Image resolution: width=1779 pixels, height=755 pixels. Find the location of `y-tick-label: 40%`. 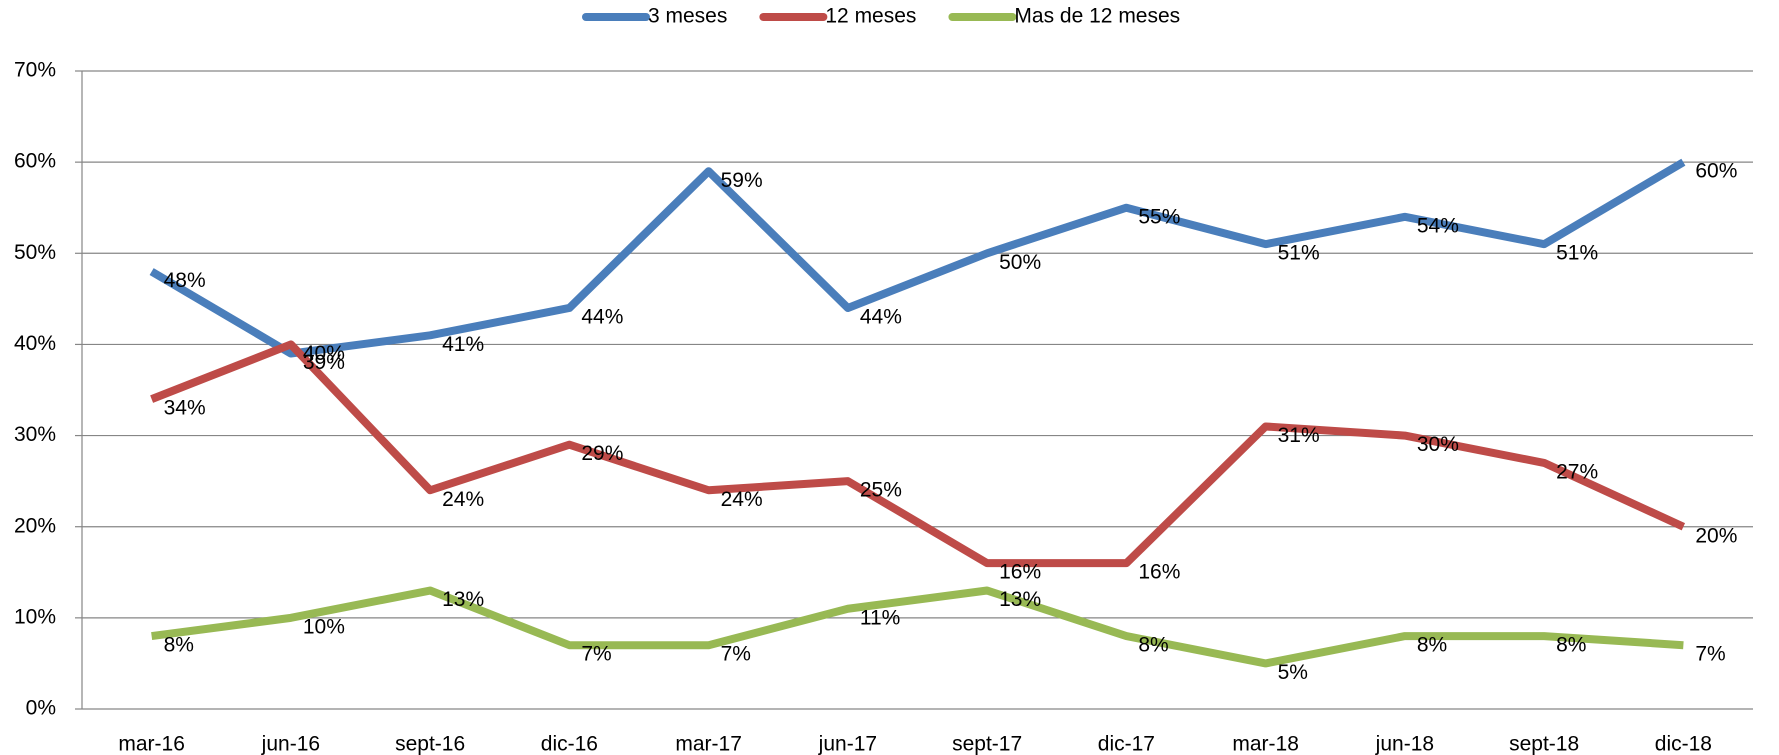

y-tick-label: 40% is located at coordinates (35, 343).